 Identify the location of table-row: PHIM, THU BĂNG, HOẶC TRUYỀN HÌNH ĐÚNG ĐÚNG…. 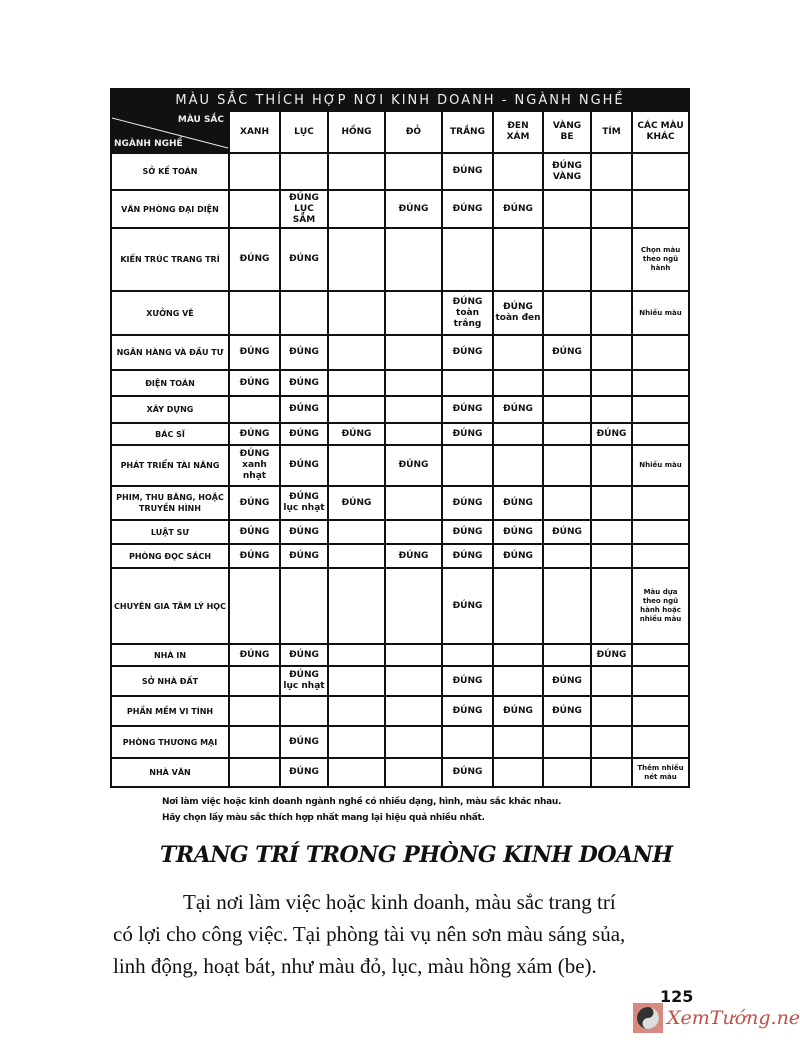
(400, 503).